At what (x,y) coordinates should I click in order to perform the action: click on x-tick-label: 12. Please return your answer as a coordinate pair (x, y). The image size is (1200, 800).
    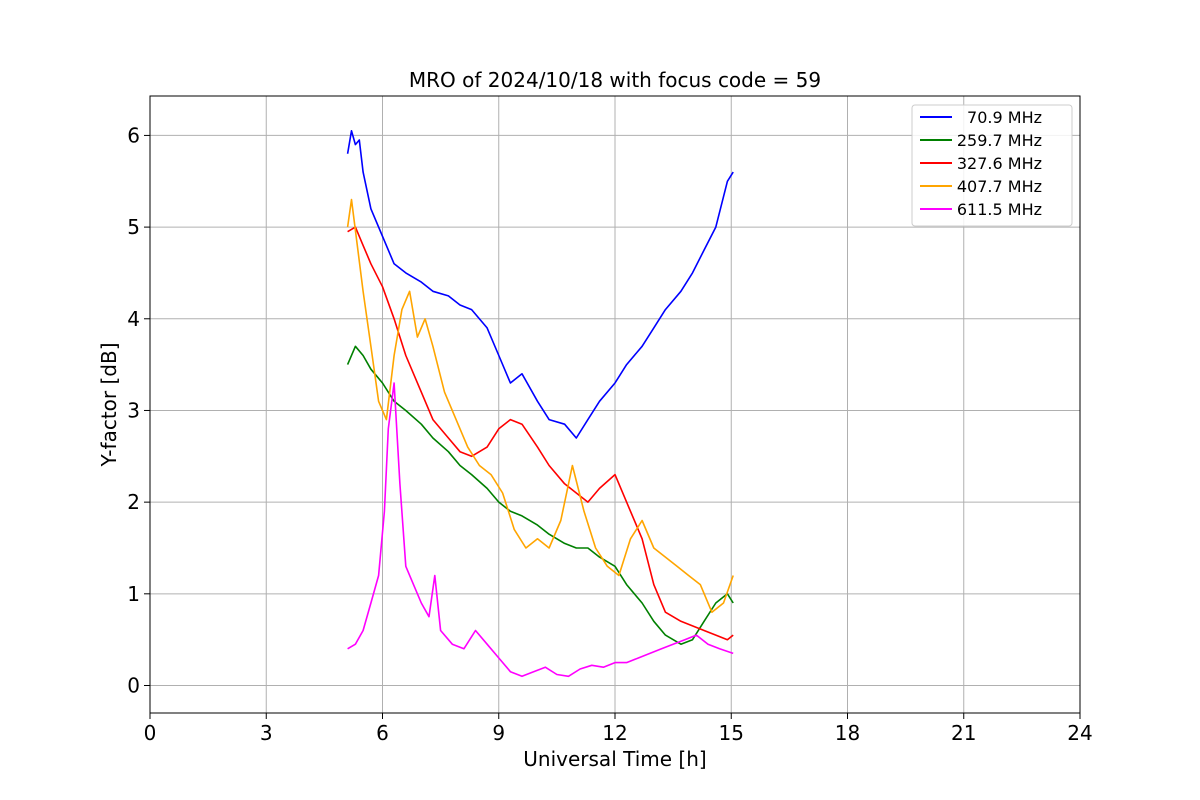
    Looking at the image, I should click on (614, 733).